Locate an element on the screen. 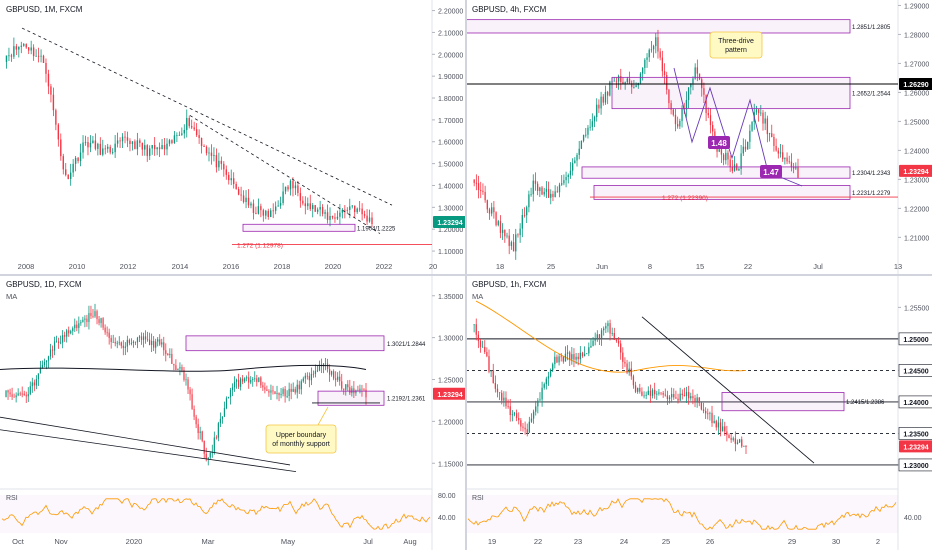 This screenshot has height=550, width=932. indicator-label: MA is located at coordinates (477, 296).